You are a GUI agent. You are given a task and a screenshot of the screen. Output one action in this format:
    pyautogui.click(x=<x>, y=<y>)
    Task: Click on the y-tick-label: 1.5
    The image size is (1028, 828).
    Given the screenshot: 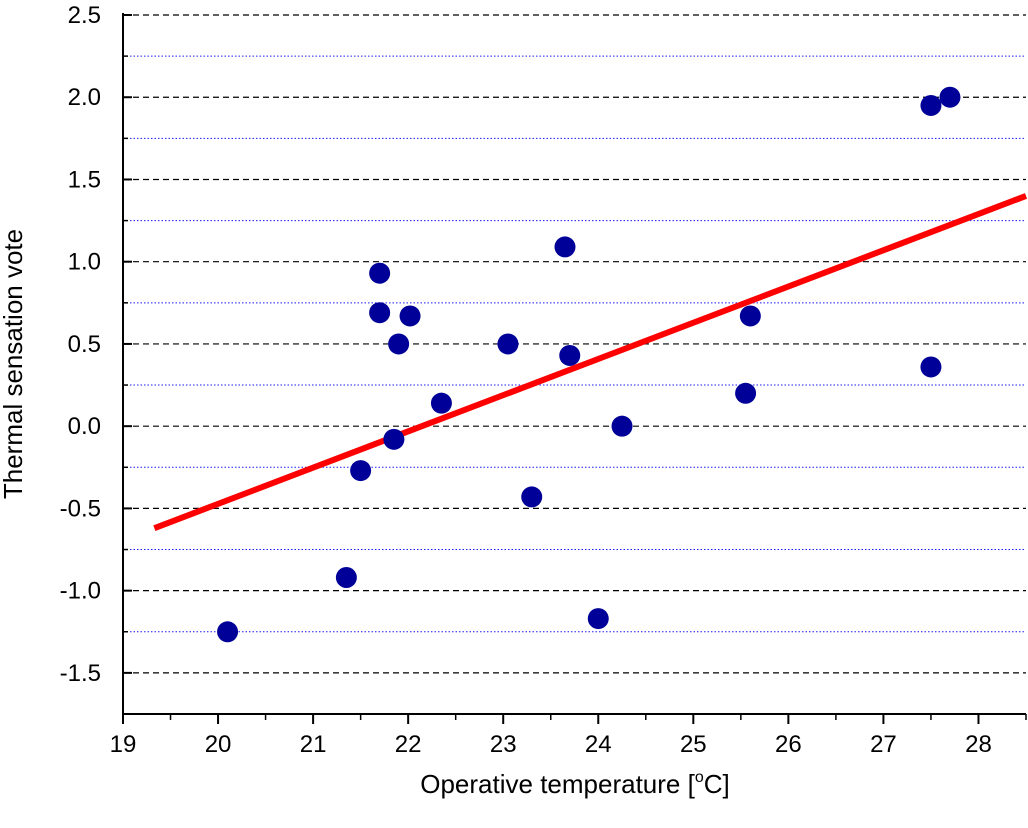 What is the action you would take?
    pyautogui.click(x=84, y=179)
    